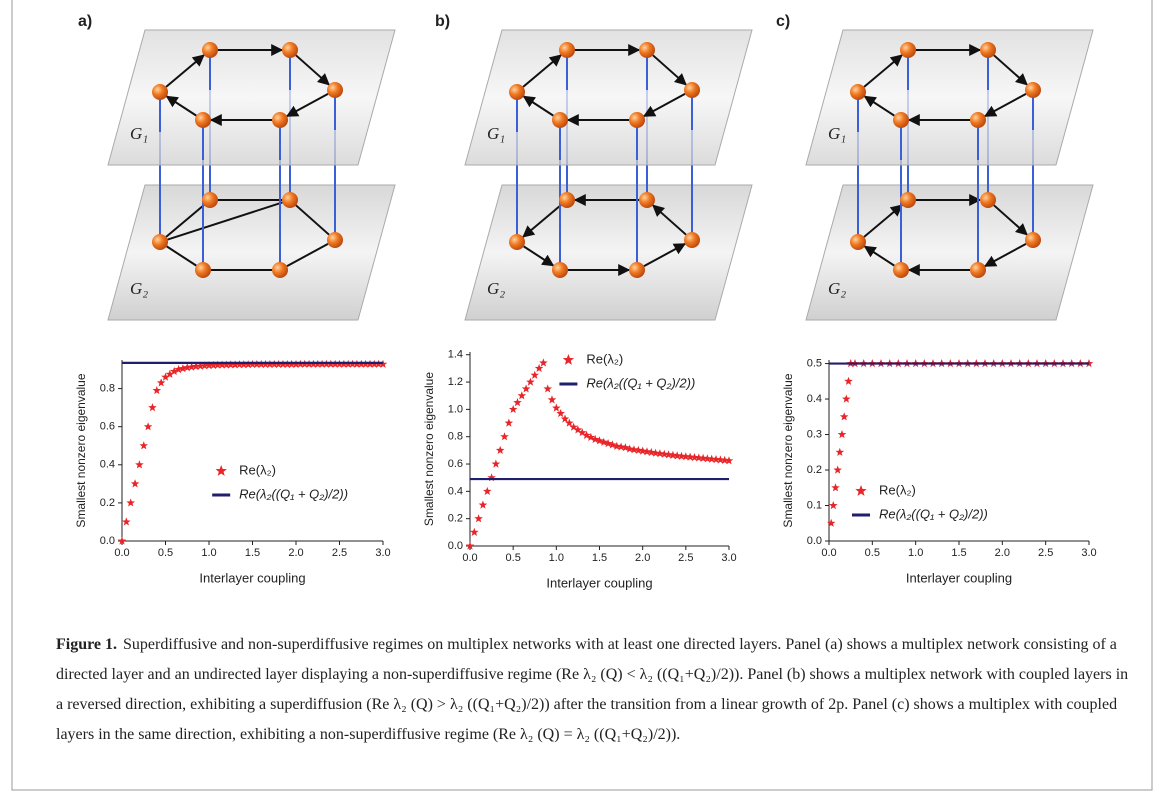  What do you see at coordinates (455, 464) in the screenshot?
I see `y-tick-label: 0.6` at bounding box center [455, 464].